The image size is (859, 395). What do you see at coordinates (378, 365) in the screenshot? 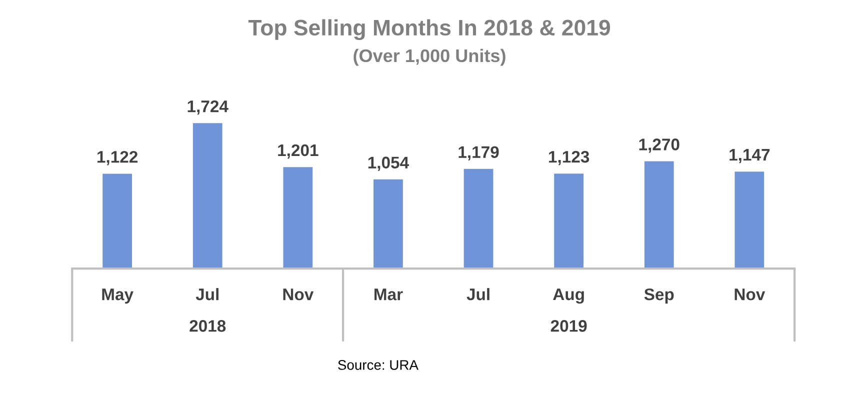
I see `source-note: Source: URA` at bounding box center [378, 365].